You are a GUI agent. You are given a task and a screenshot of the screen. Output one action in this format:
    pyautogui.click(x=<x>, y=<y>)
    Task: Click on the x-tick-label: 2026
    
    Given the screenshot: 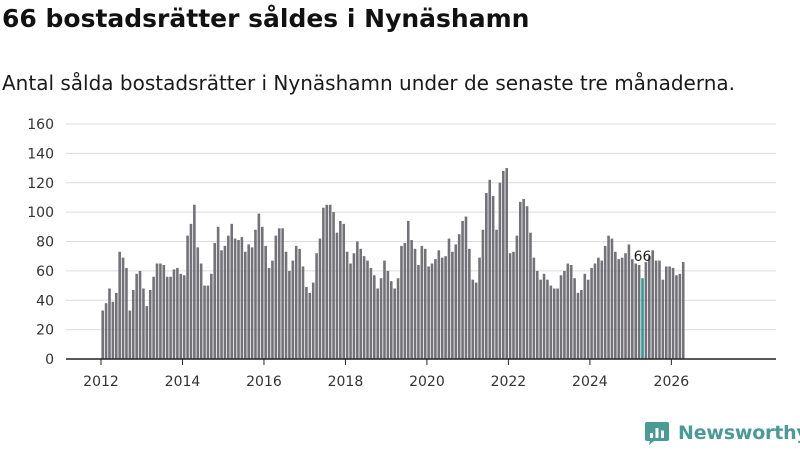 What is the action you would take?
    pyautogui.click(x=672, y=382)
    